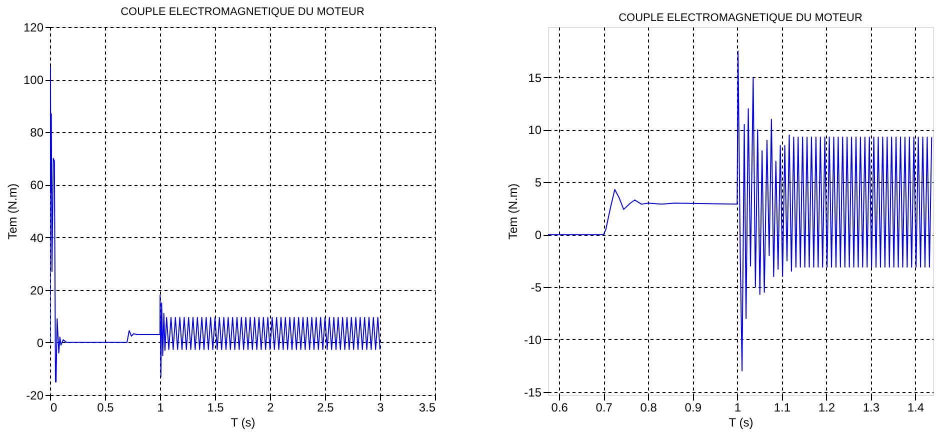 This screenshot has width=952, height=444. Describe the element at coordinates (33, 27) in the screenshot. I see `y-tick-label: 120` at that location.